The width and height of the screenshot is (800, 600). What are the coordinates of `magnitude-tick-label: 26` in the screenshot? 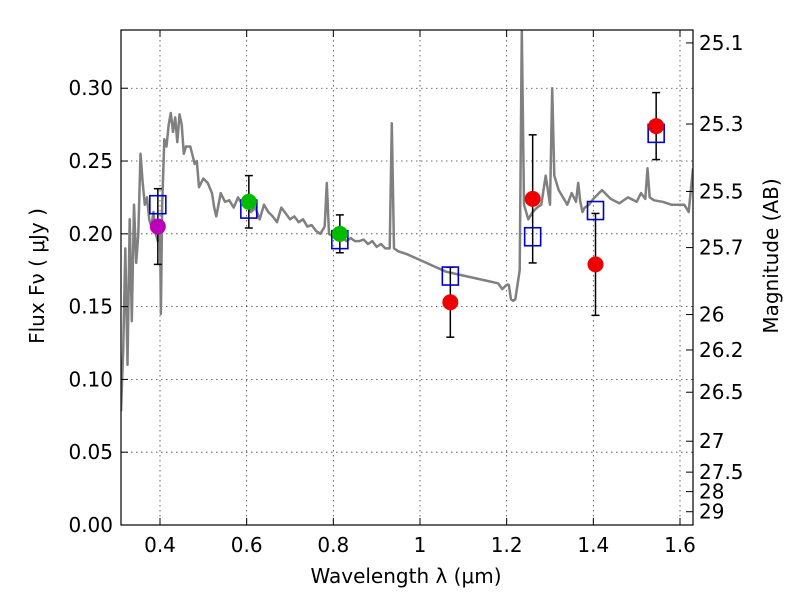 It's located at (711, 315).